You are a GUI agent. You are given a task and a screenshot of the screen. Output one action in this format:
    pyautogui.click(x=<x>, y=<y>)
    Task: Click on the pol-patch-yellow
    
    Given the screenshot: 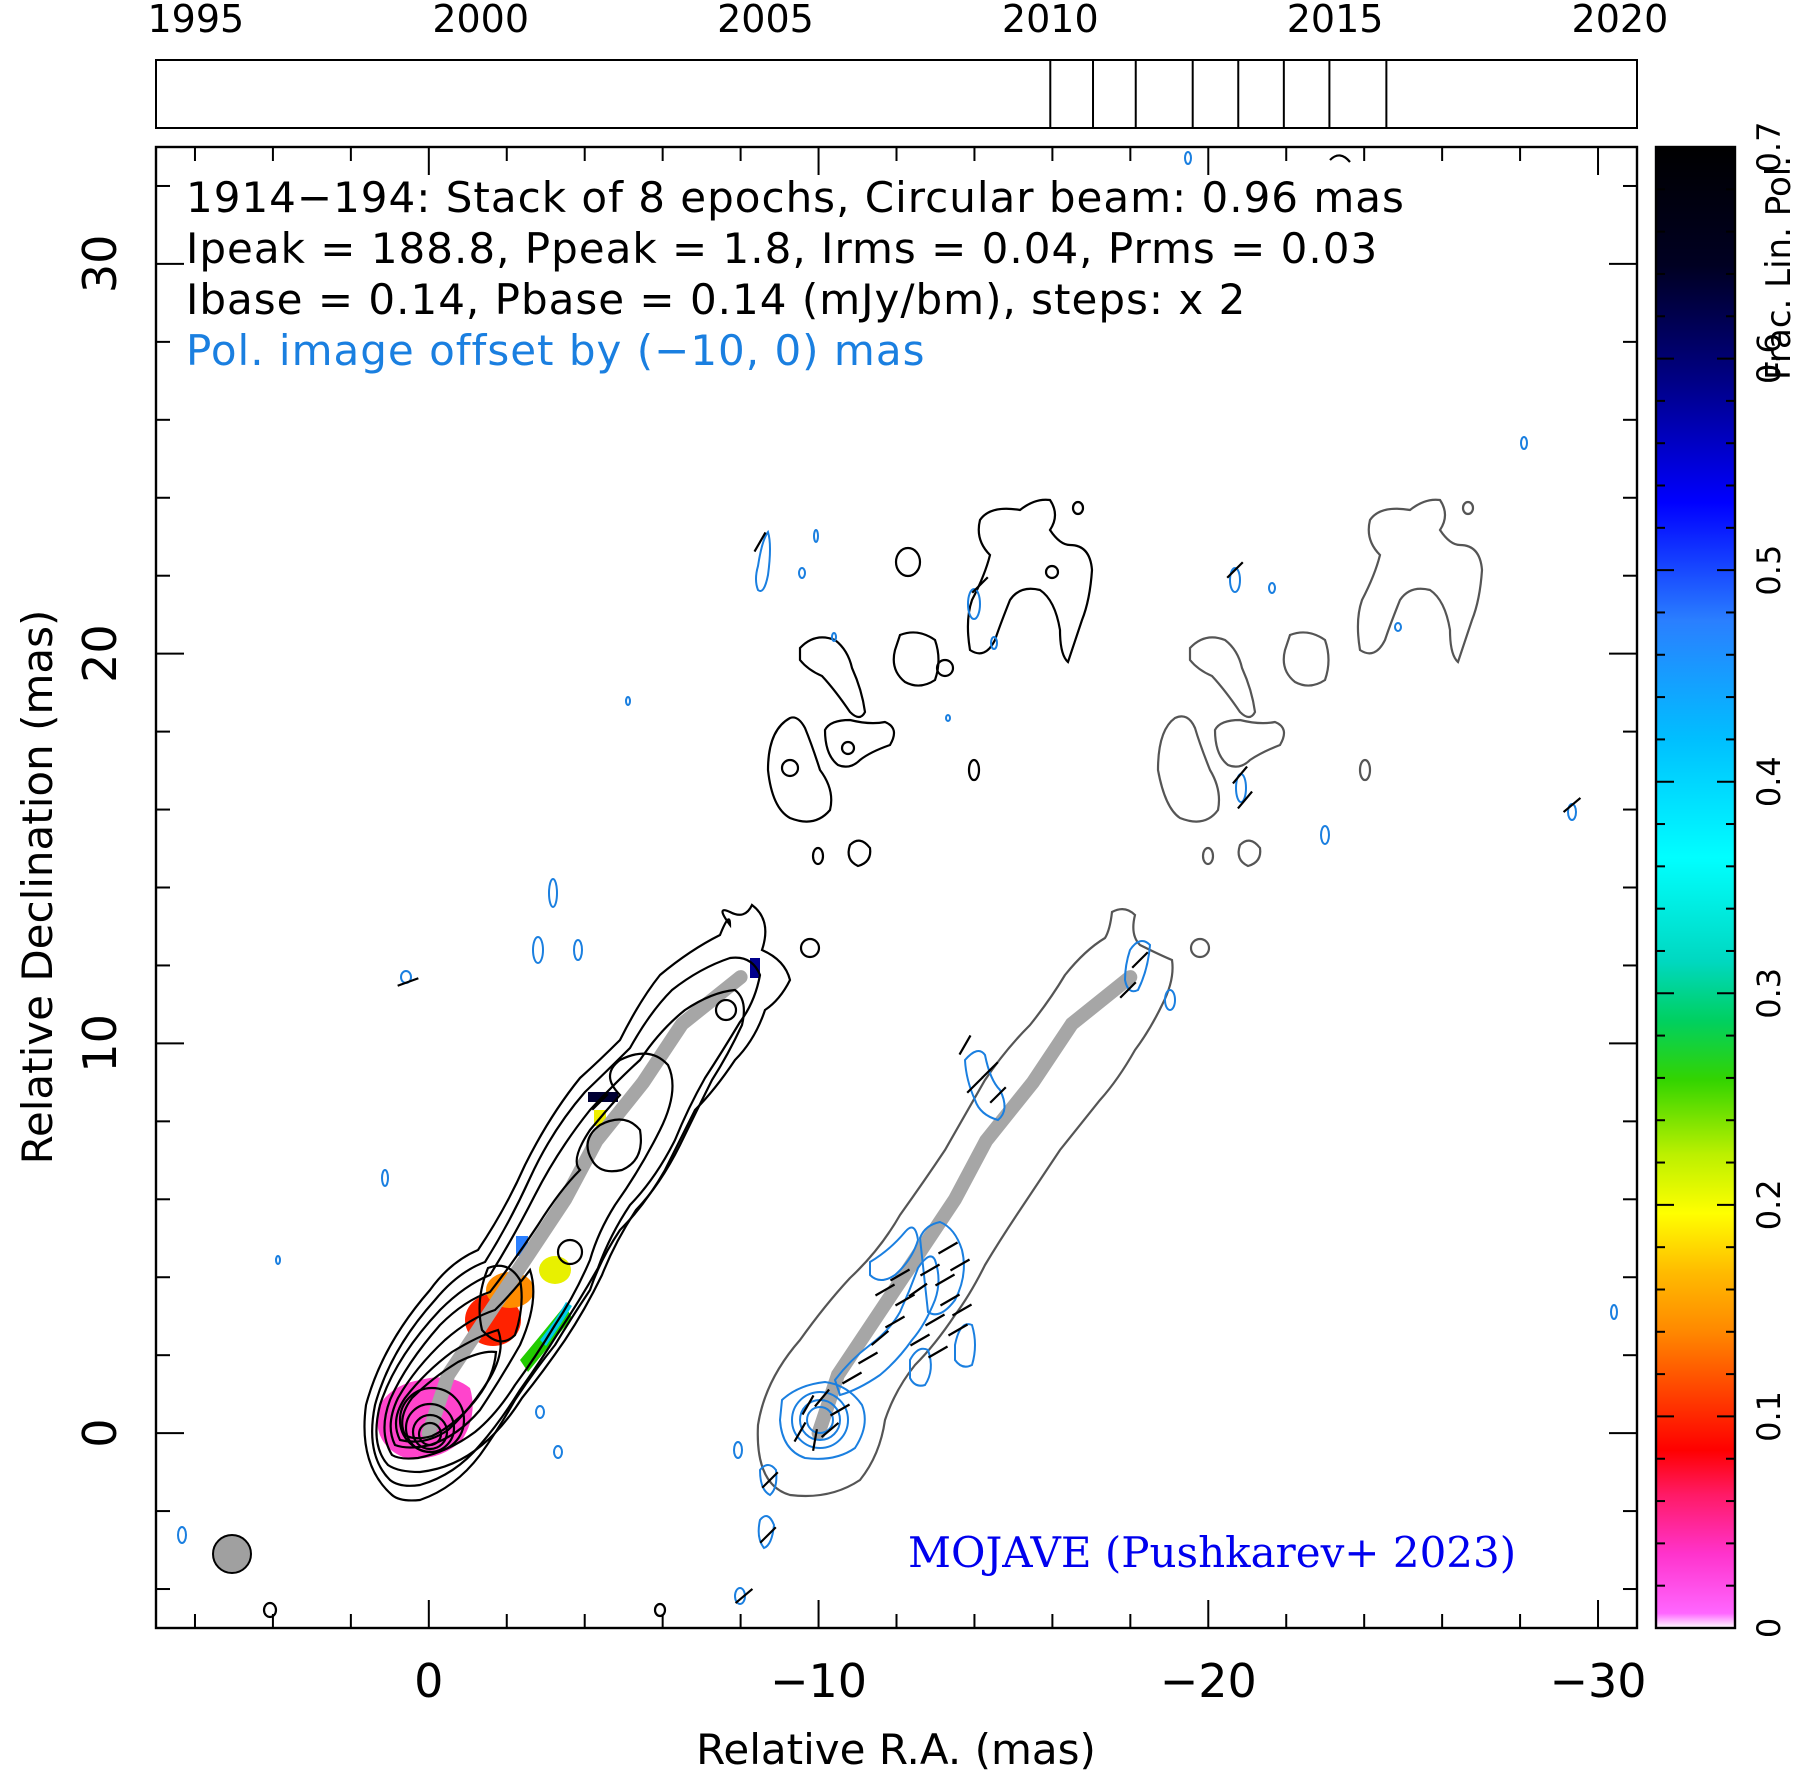 What is the action you would take?
    pyautogui.click(x=555, y=1270)
    